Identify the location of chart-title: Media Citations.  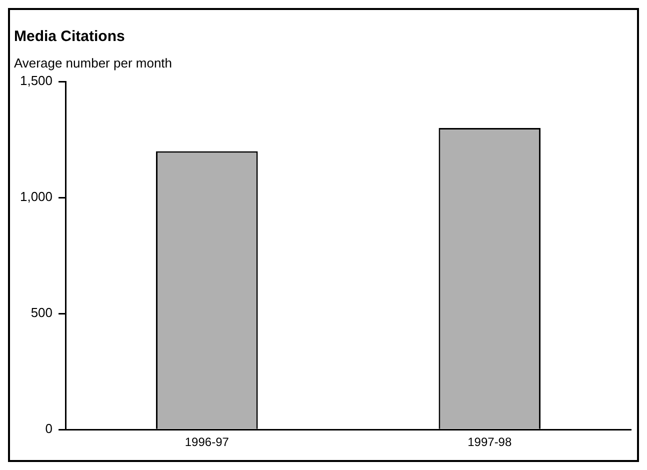
(69, 37).